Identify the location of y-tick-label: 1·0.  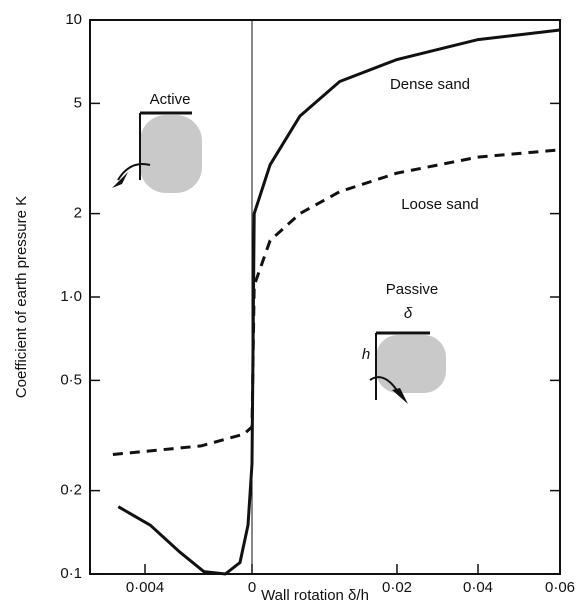
(71, 296).